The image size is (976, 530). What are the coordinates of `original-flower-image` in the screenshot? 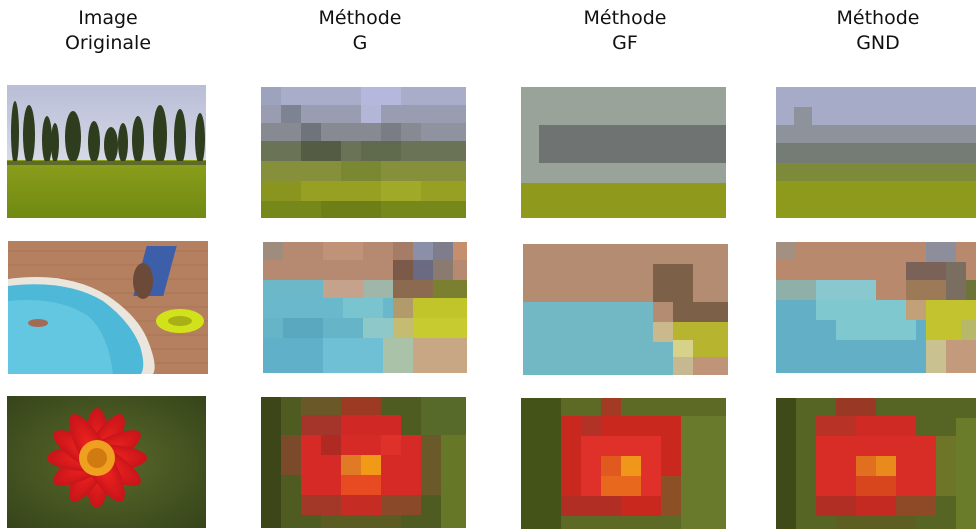 It's located at (106, 462).